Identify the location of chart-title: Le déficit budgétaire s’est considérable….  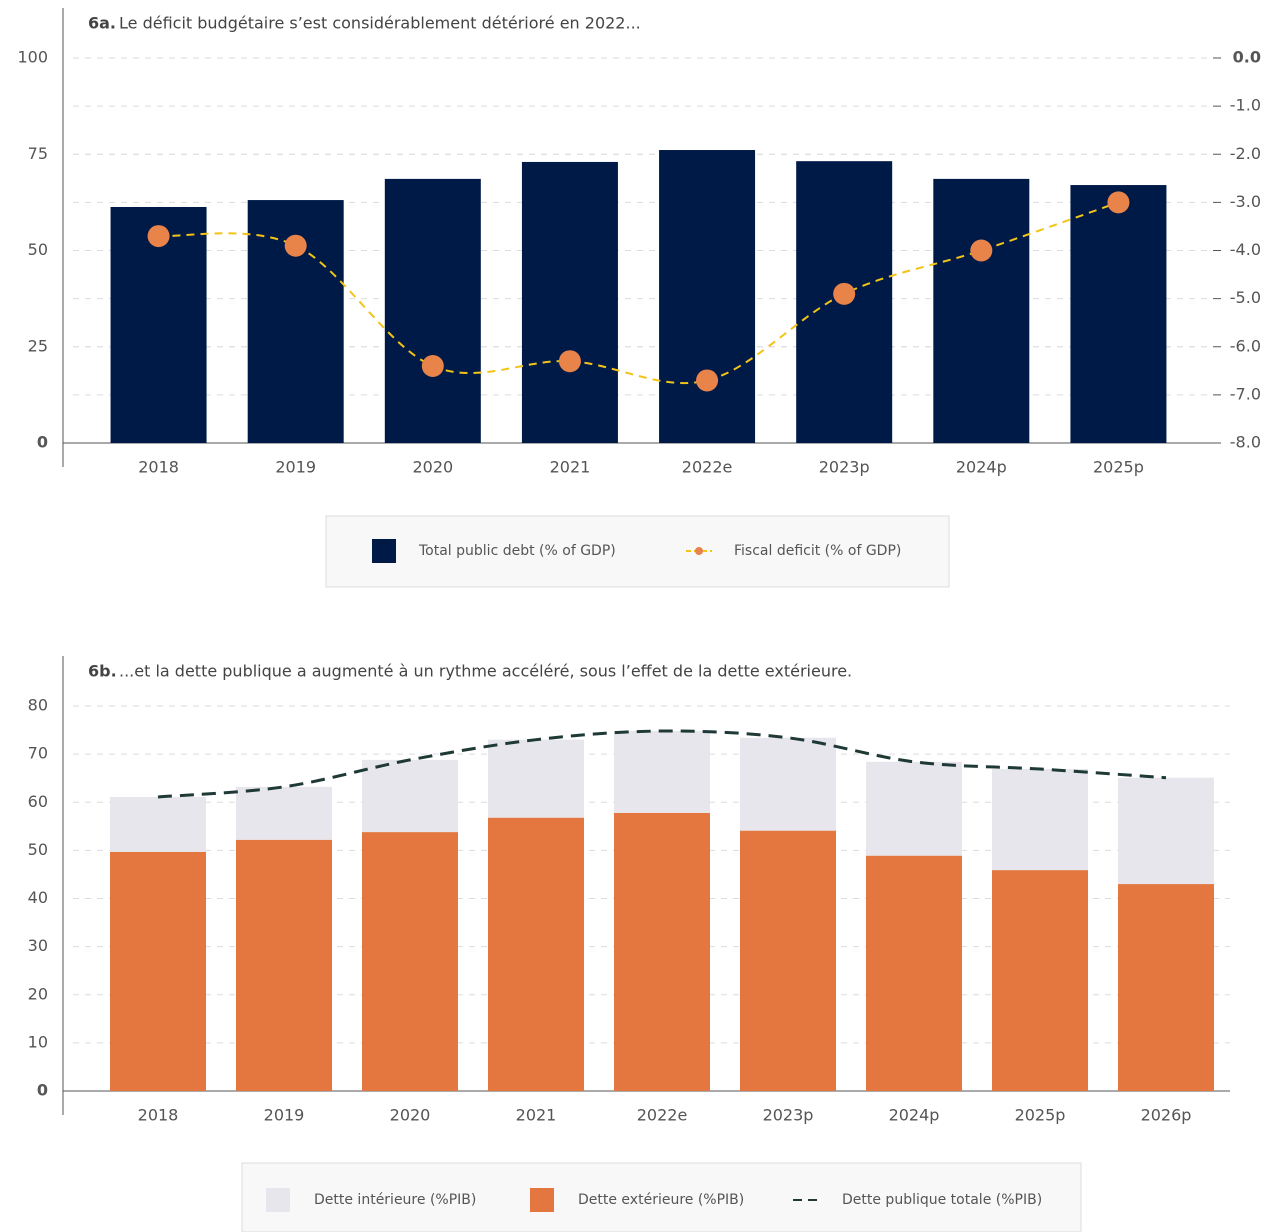
(380, 23).